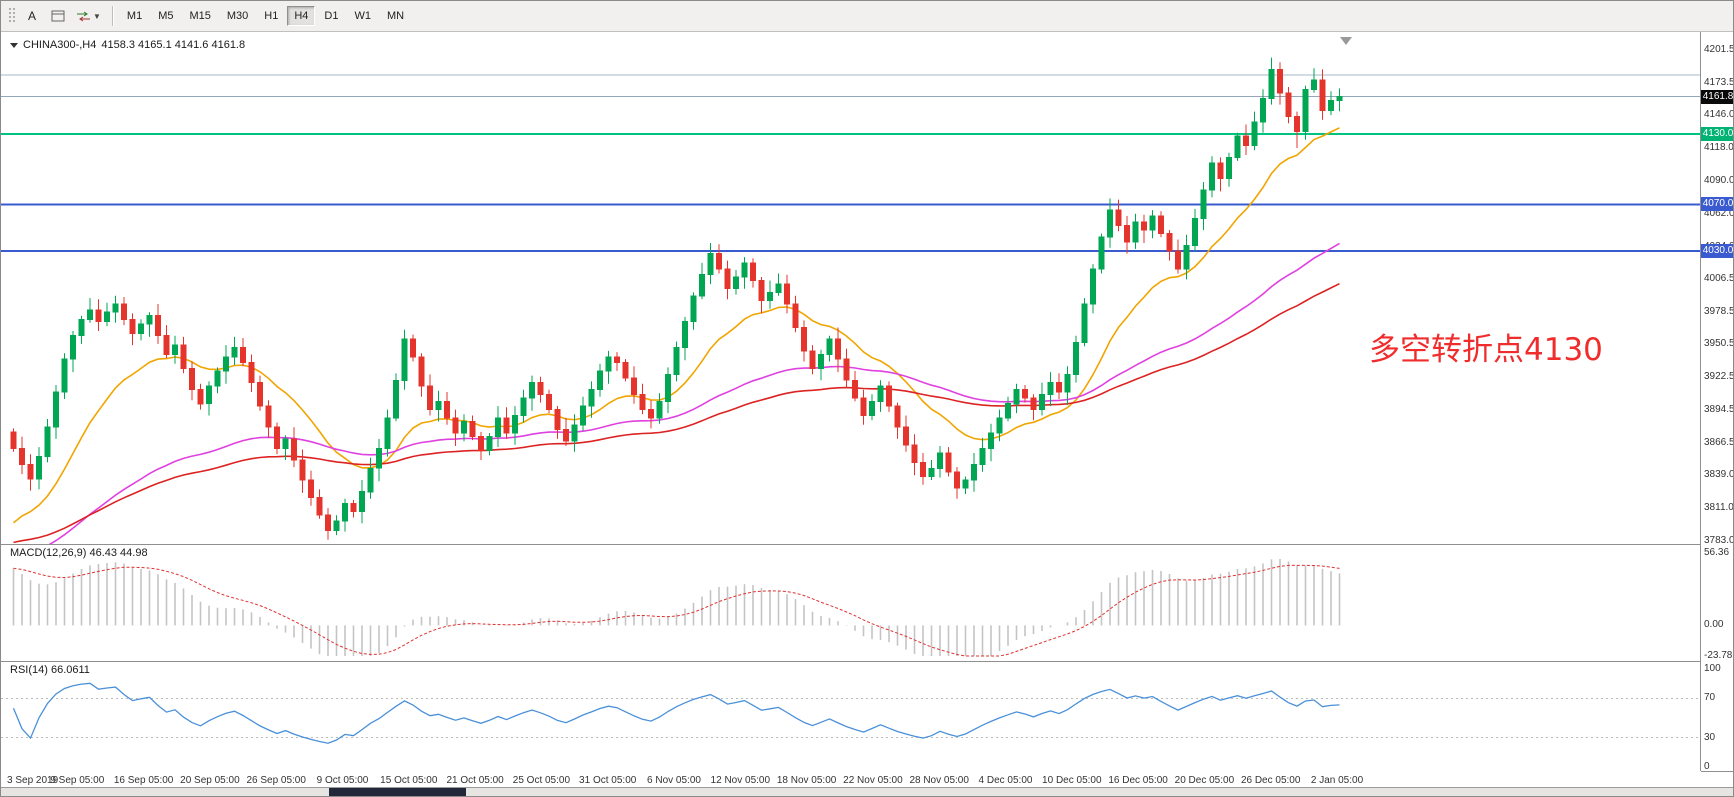 This screenshot has width=1734, height=797. Describe the element at coordinates (1270, 780) in the screenshot. I see `time-tick-label: 26 Dec 05:00` at that location.